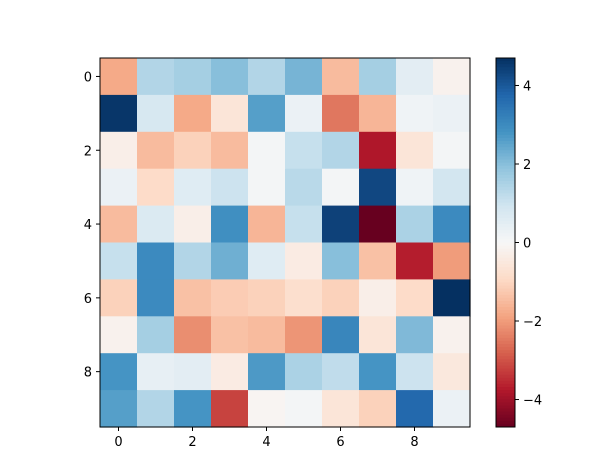 This screenshot has width=606, height=467. I want to click on x-tick-label-0: 0, so click(118, 442).